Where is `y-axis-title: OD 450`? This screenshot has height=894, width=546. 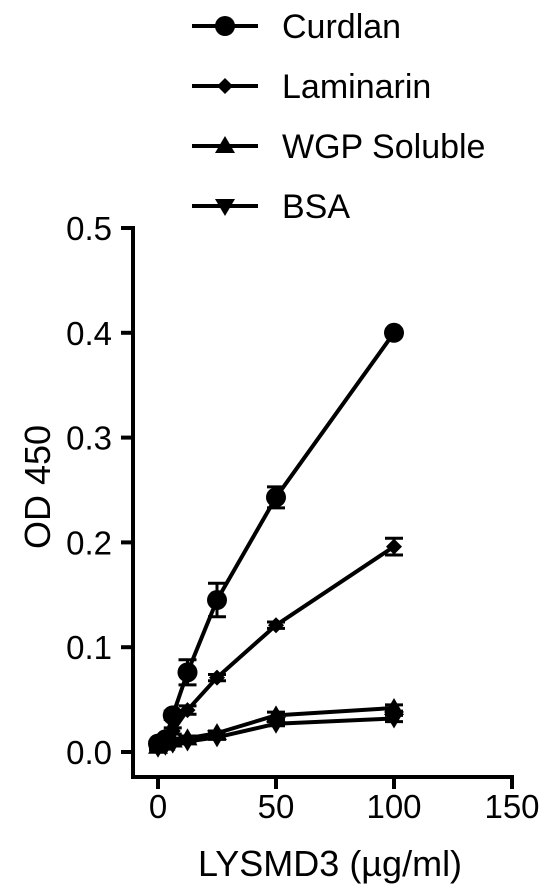 y-axis-title: OD 450 is located at coordinates (37, 487).